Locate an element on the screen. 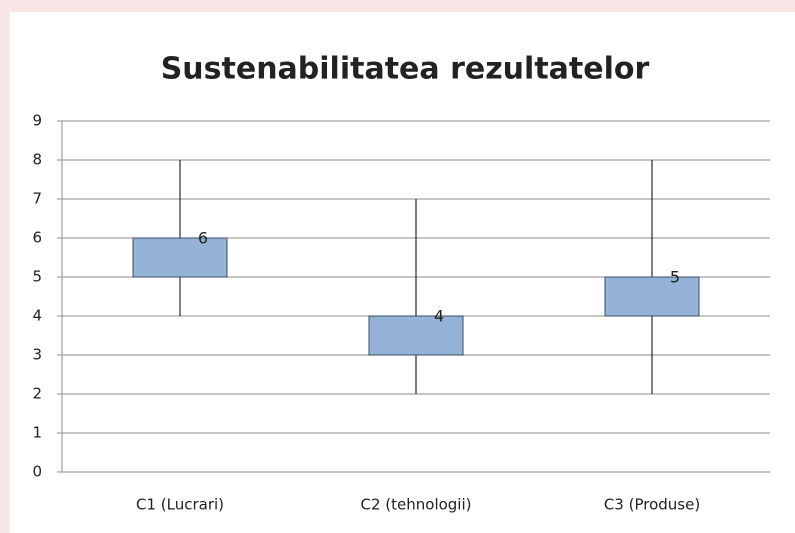 Image resolution: width=795 pixels, height=533 pixels. data-label: 5 is located at coordinates (675, 277).